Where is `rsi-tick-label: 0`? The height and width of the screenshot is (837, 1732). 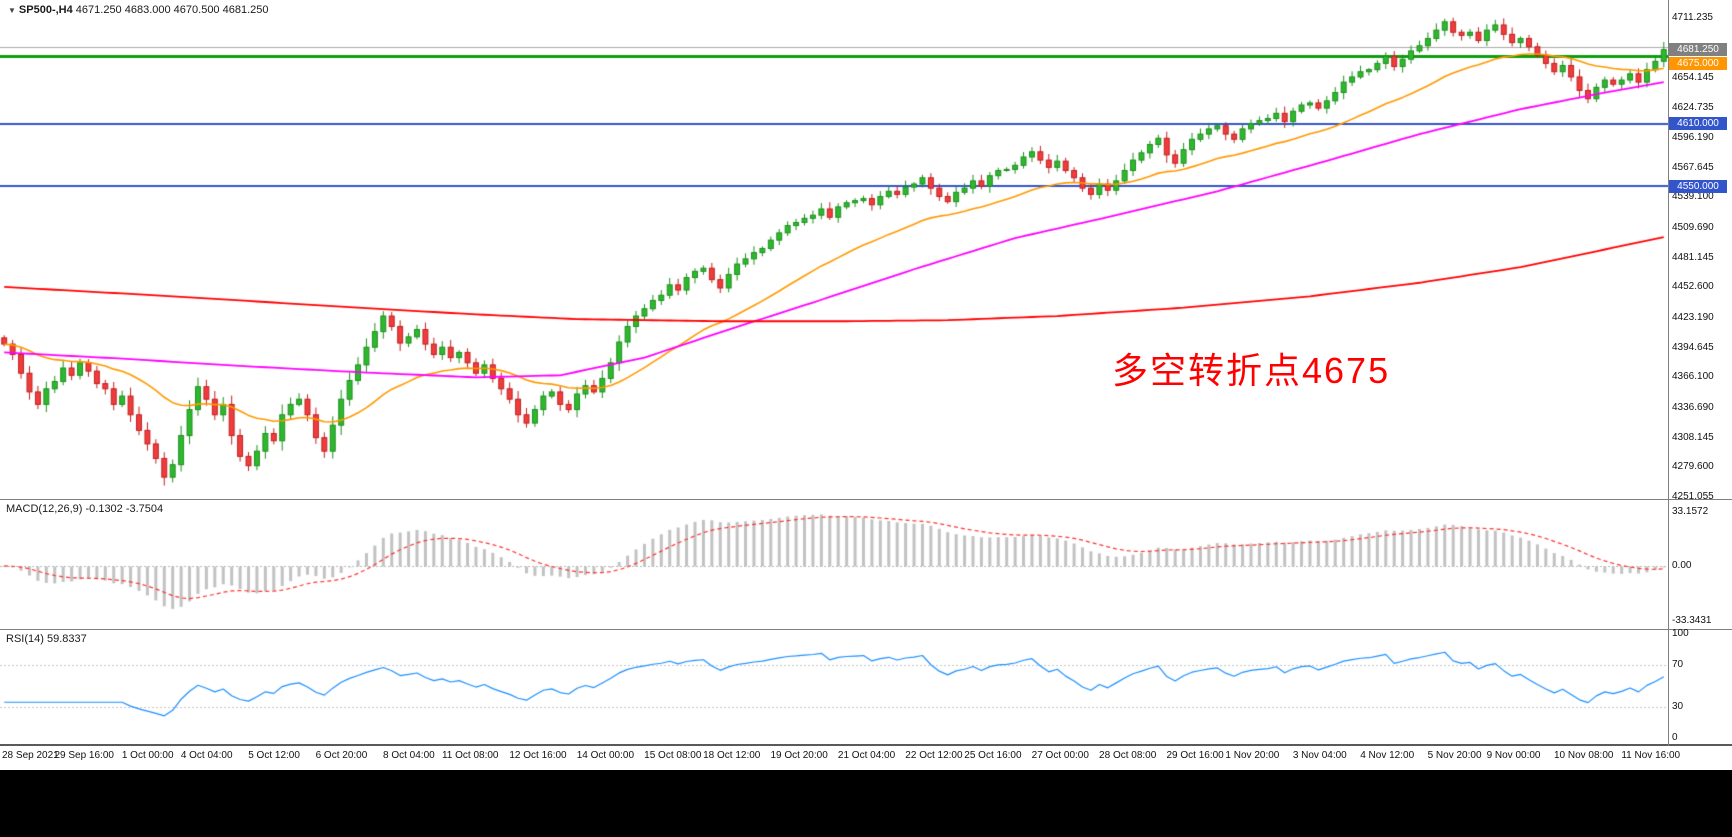 rsi-tick-label: 0 is located at coordinates (1675, 737).